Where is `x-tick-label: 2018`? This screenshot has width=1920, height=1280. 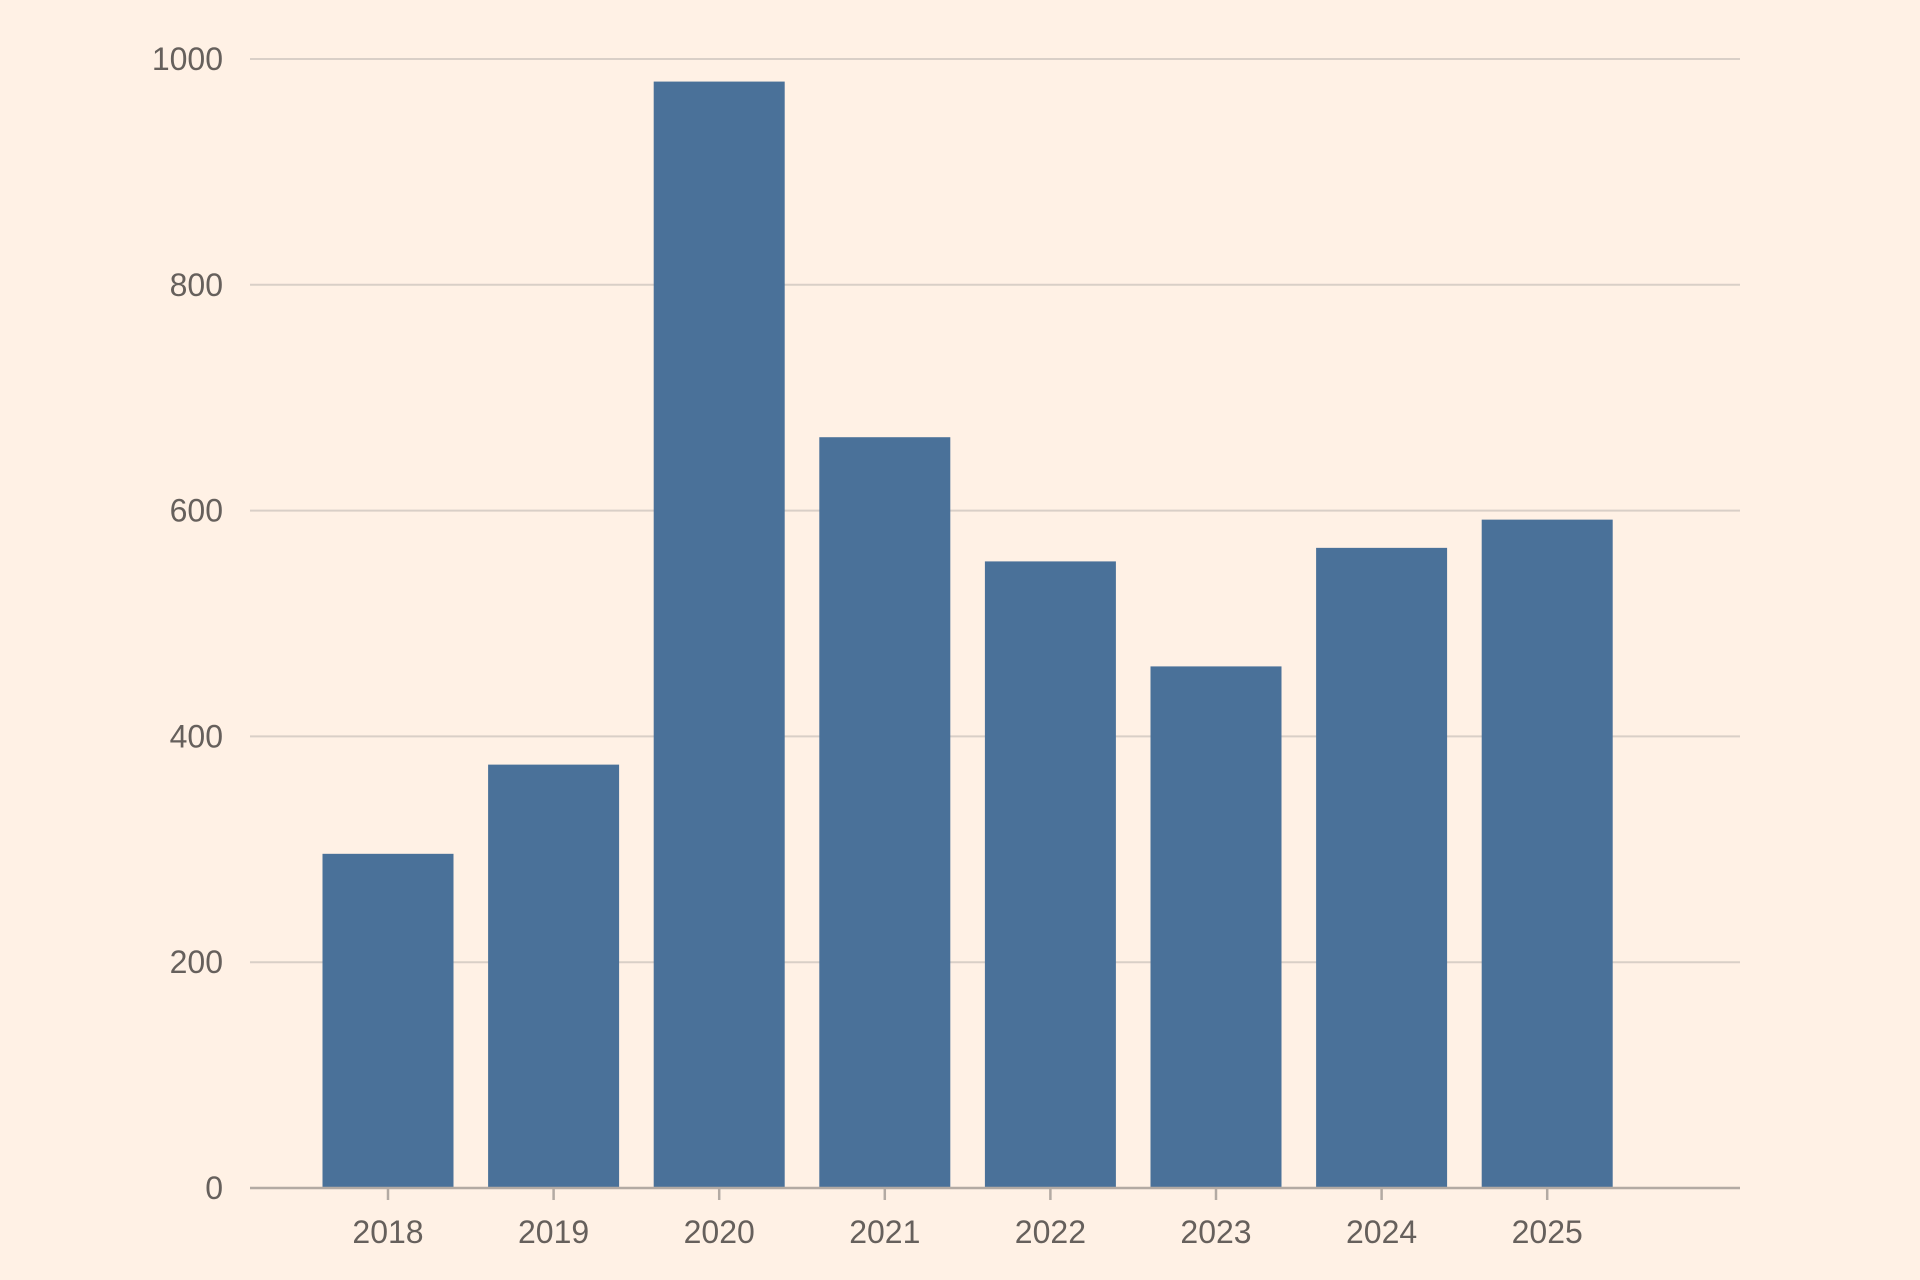
x-tick-label: 2018 is located at coordinates (387, 1232).